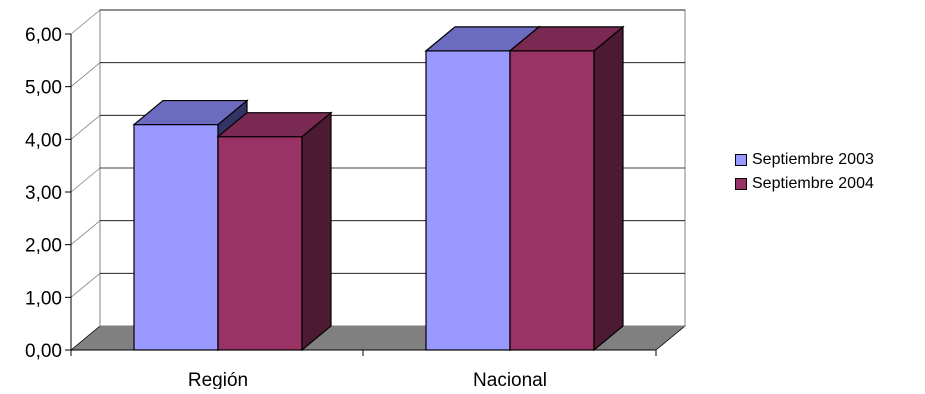 The height and width of the screenshot is (394, 925). Describe the element at coordinates (43, 35) in the screenshot. I see `y-tick-label: 6,00` at that location.